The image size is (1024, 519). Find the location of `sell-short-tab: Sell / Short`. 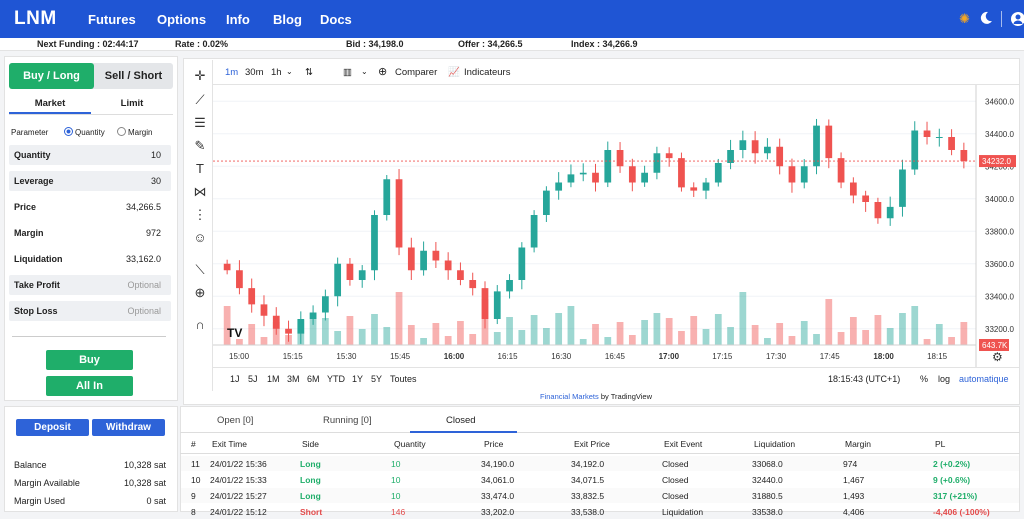

sell-short-tab: Sell / Short is located at coordinates (133, 76).